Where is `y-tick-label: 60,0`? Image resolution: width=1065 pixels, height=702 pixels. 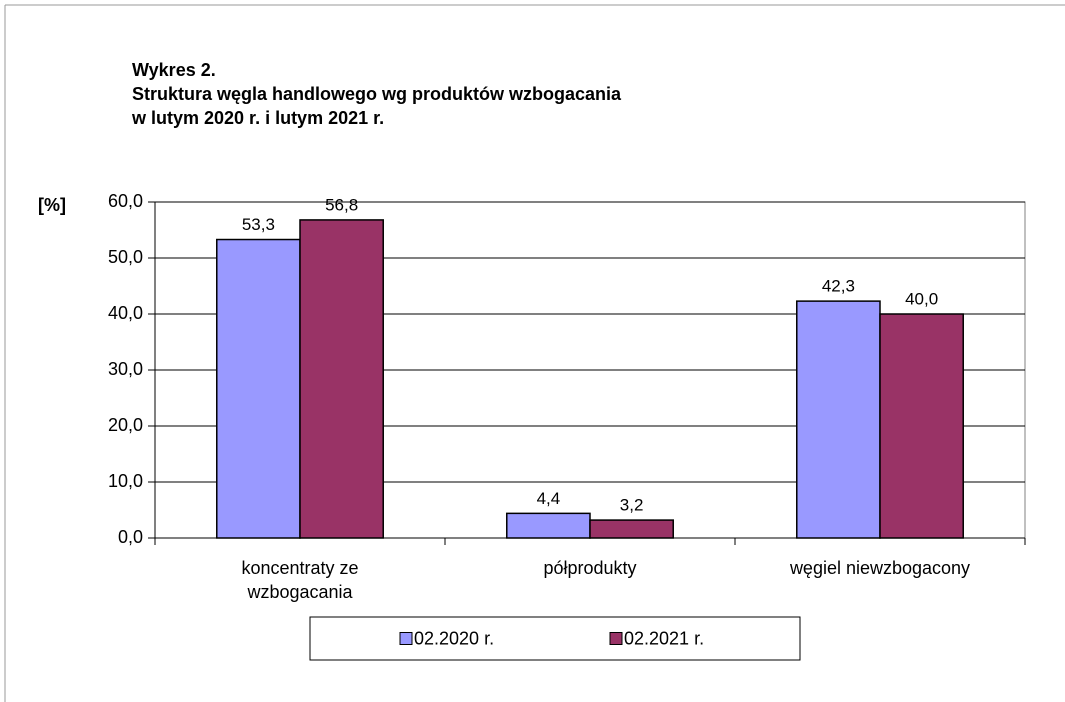 y-tick-label: 60,0 is located at coordinates (125, 201).